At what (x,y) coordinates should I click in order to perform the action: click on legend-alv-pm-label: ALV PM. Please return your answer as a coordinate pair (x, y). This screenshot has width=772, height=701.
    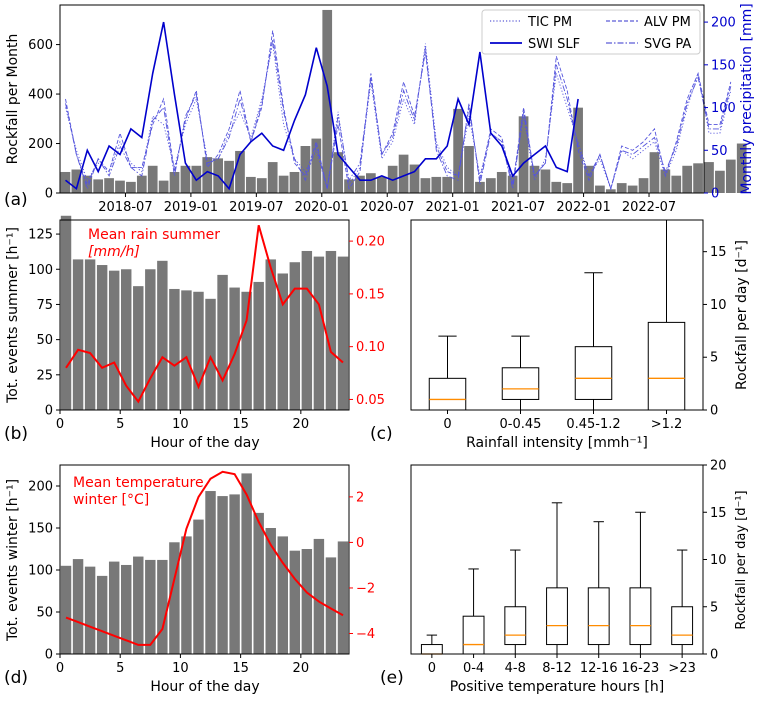
    Looking at the image, I should click on (667, 22).